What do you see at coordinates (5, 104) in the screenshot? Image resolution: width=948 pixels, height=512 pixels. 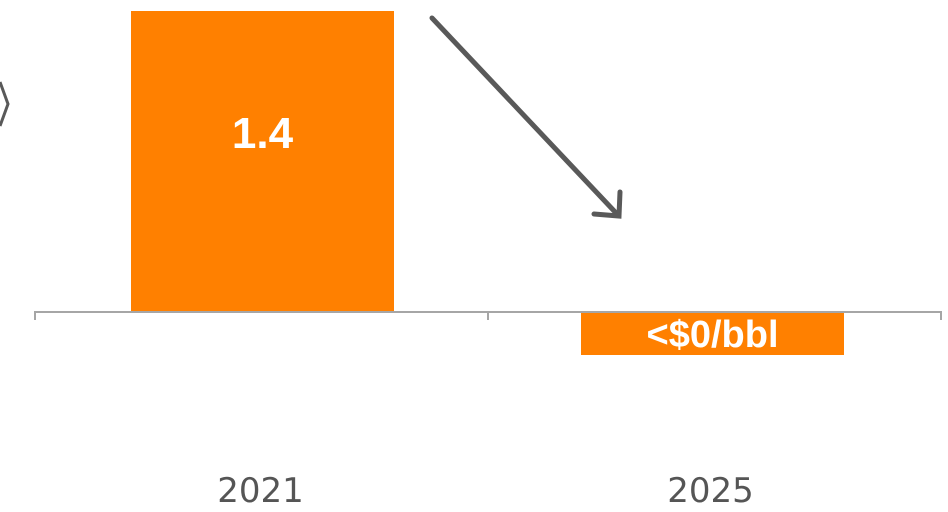 I see `chevron-right-icon` at bounding box center [5, 104].